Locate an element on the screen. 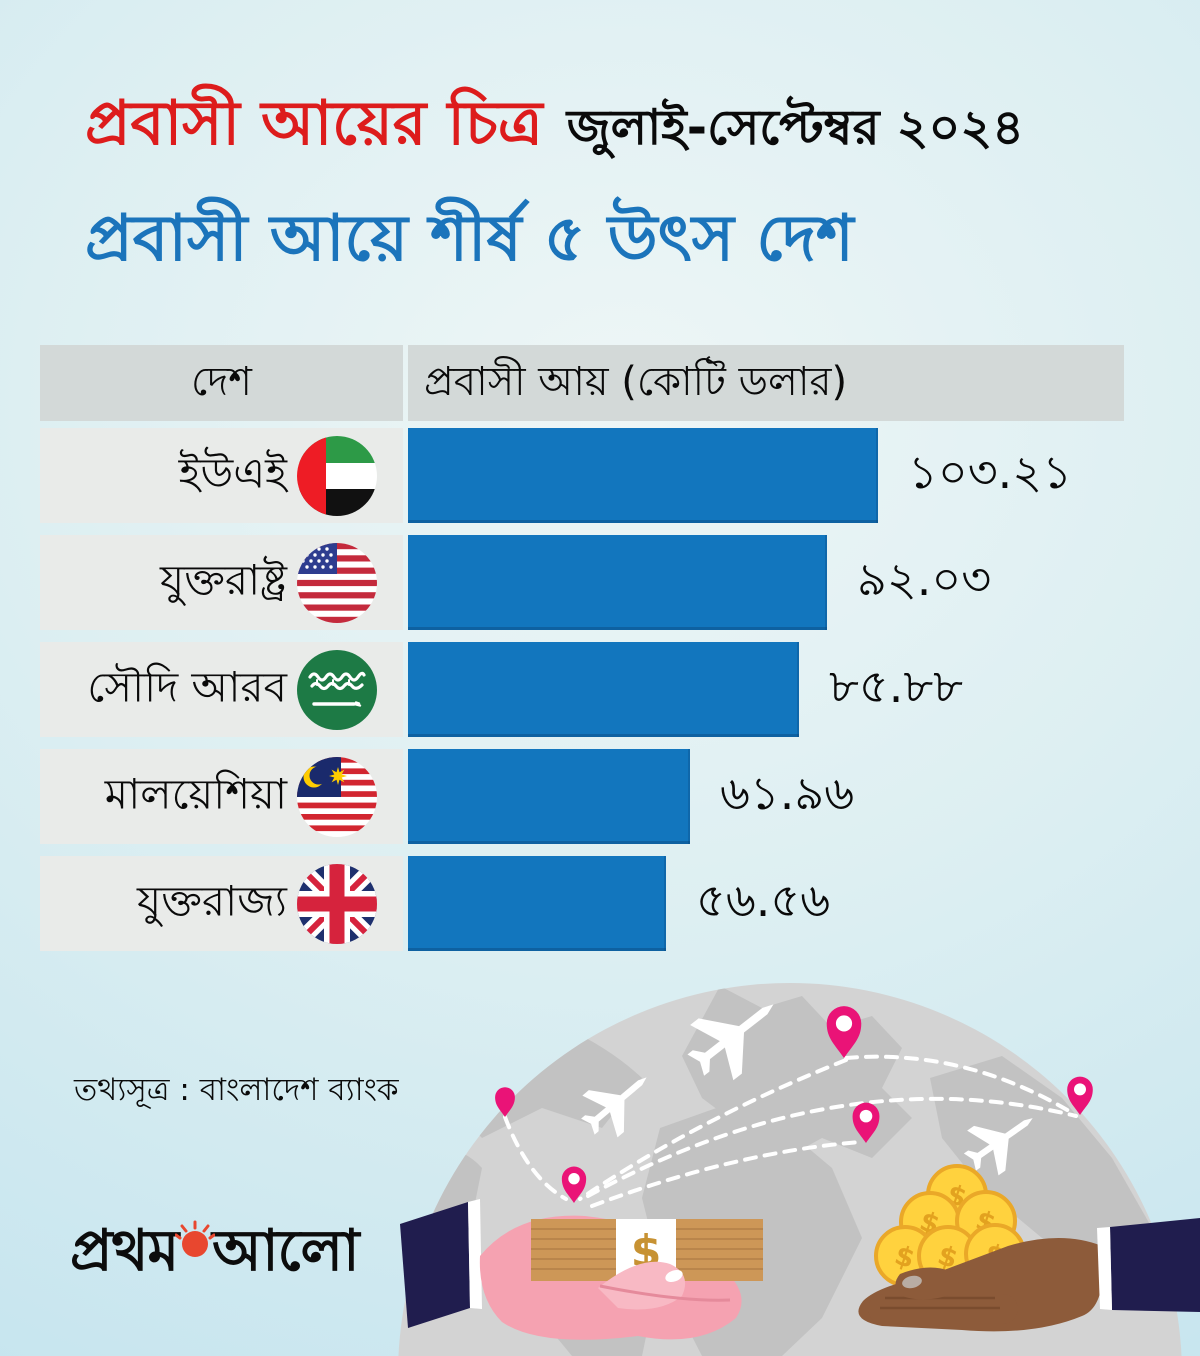  country-cell: যুক্তরাষ্ট্র is located at coordinates (221, 582).